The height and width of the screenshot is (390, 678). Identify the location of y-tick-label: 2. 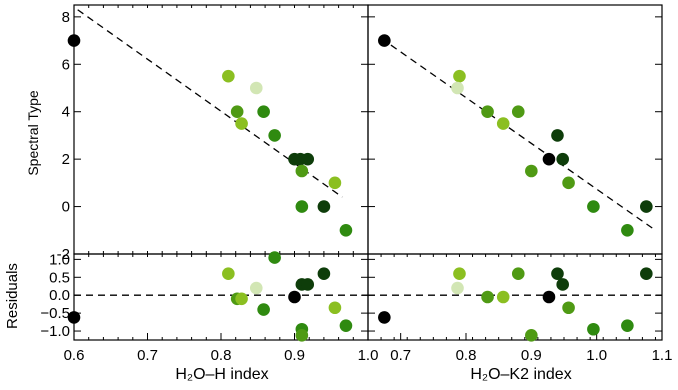
(66, 159).